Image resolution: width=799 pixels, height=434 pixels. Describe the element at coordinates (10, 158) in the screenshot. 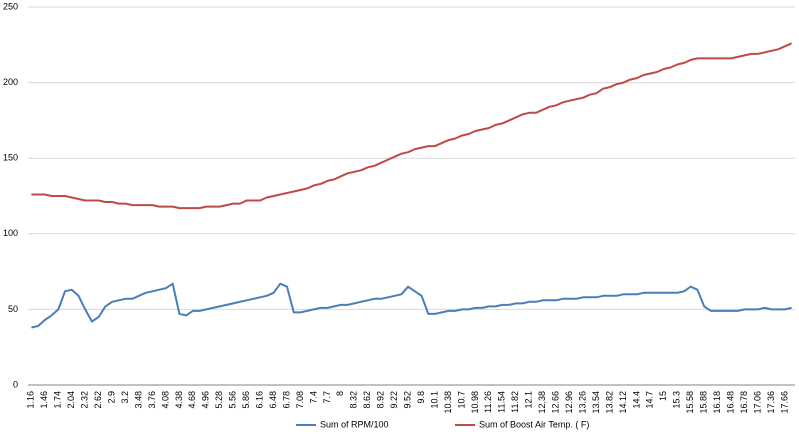

I see `y-tick-label: 150` at that location.